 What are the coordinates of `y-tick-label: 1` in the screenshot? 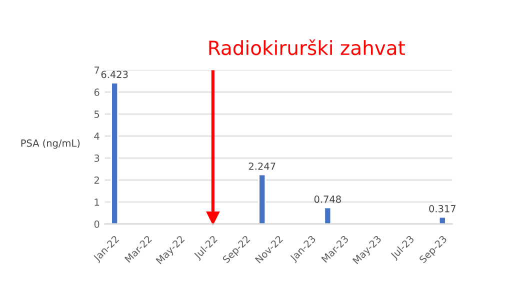 It's located at (96, 202).